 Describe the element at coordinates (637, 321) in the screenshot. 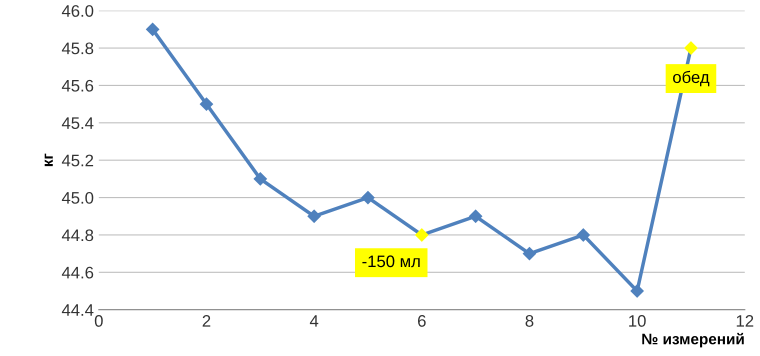

I see `x-tick-label: 10` at that location.